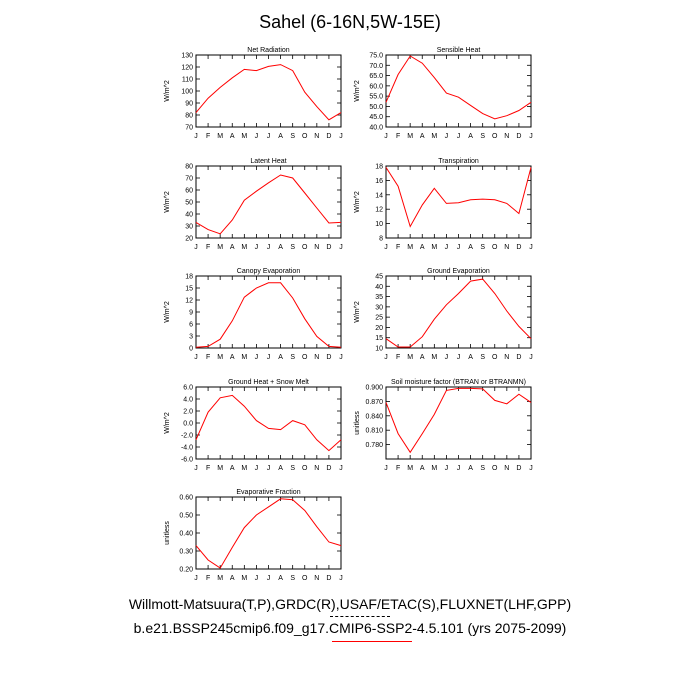 This screenshot has height=700, width=700. Describe the element at coordinates (374, 402) in the screenshot. I see `y-tick-label: 0.870` at that location.